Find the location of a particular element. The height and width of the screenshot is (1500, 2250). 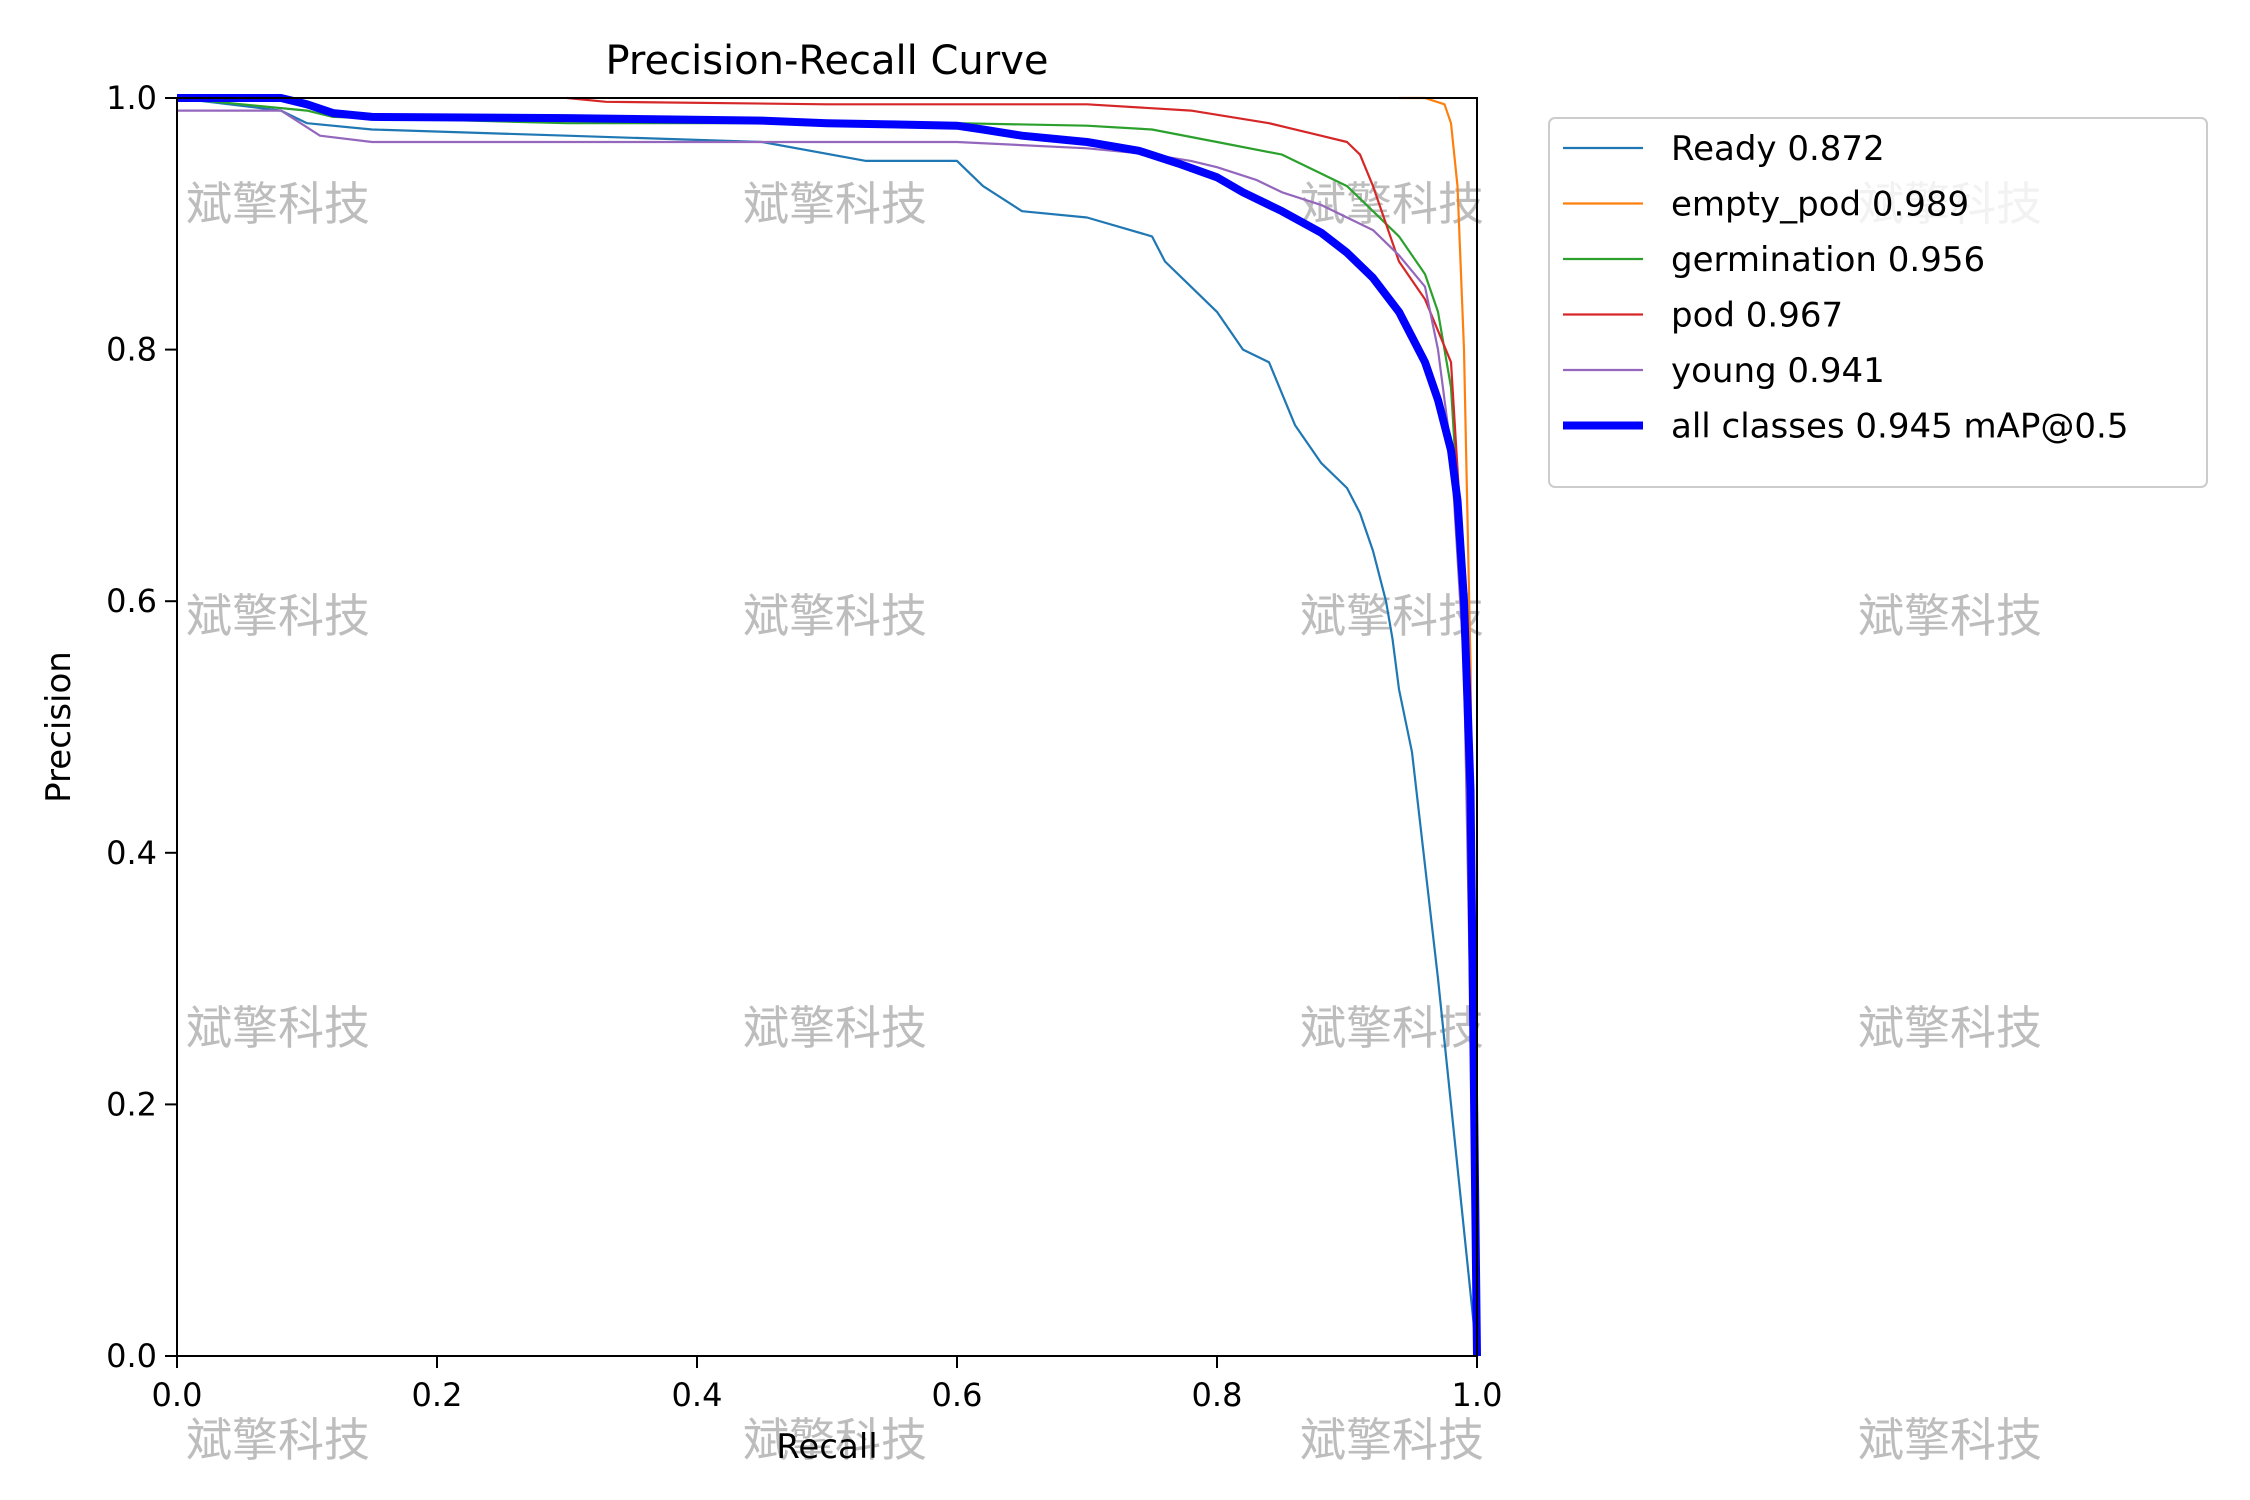

legend-label-0: Ready 0.872 is located at coordinates (1778, 149).